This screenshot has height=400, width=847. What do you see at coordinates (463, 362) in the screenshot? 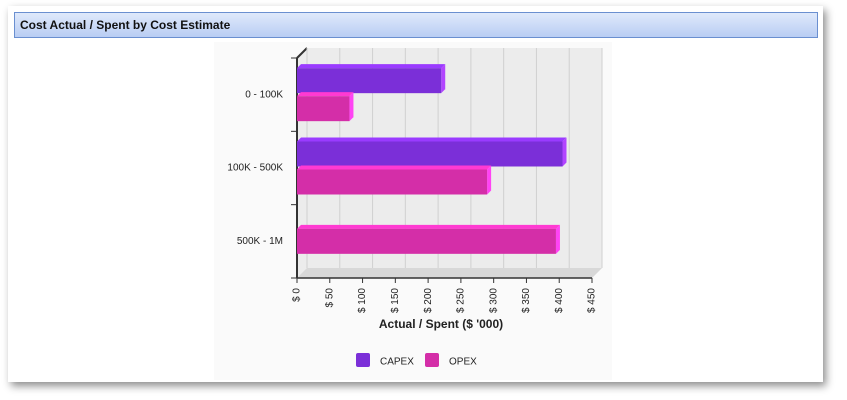
I see `legend-label: OPEX` at bounding box center [463, 362].